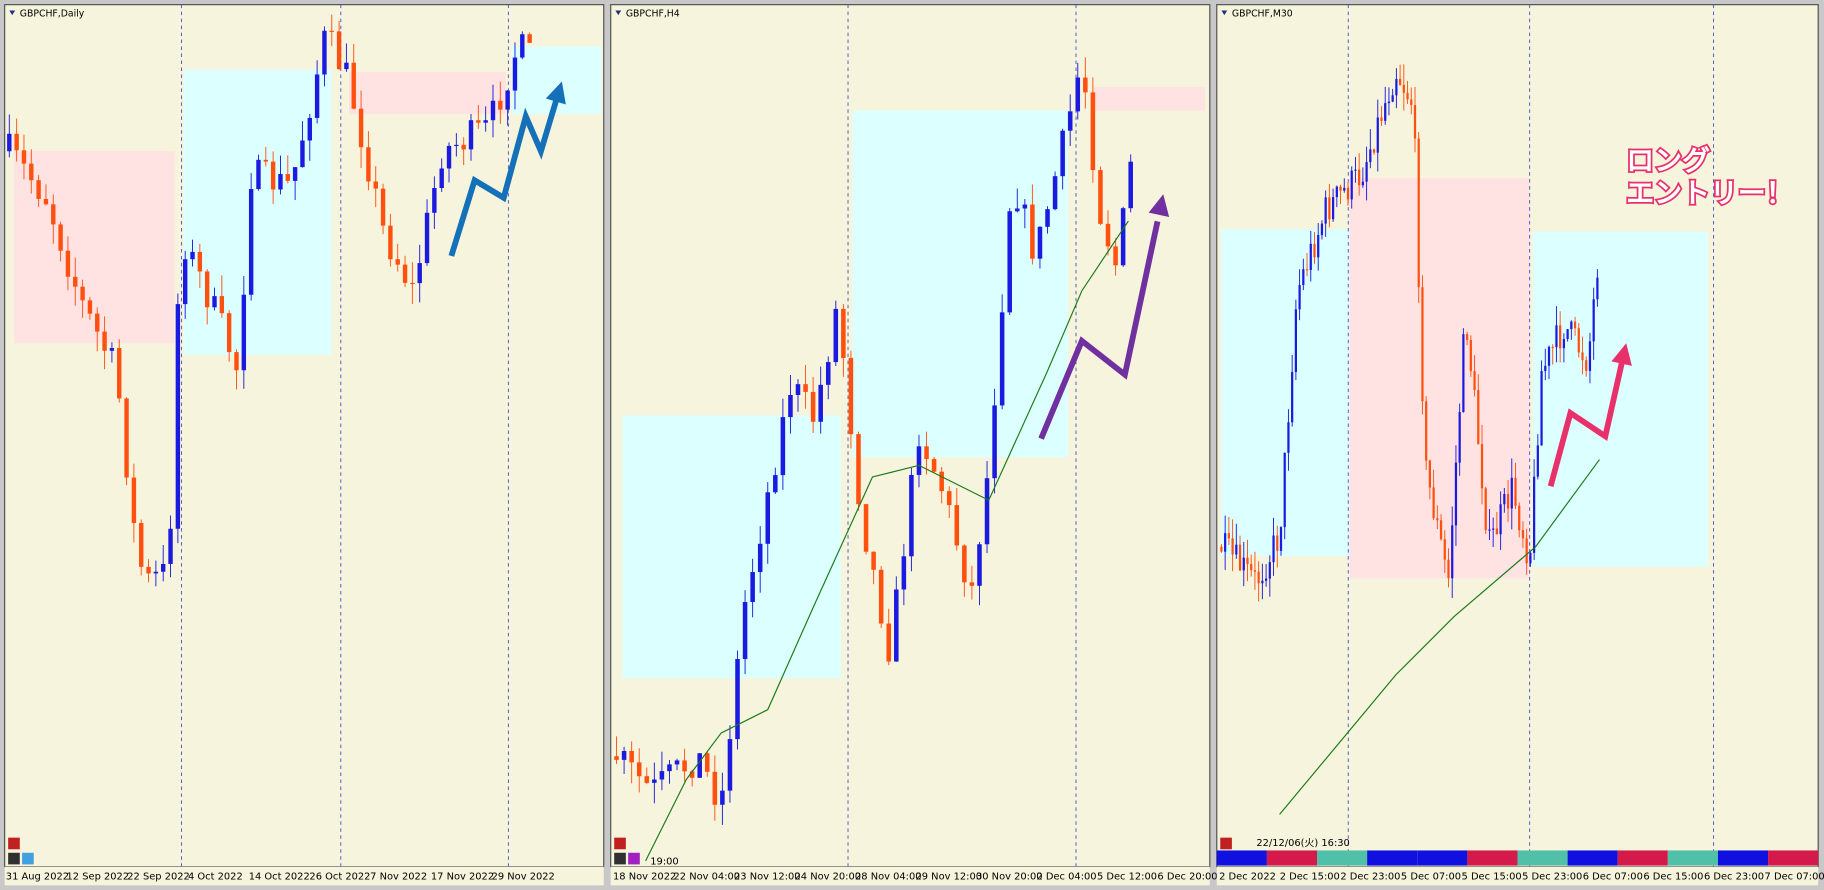 This screenshot has height=890, width=1824. What do you see at coordinates (1492, 877) in the screenshot?
I see `x-tick-label: 5 Dec 15:00` at bounding box center [1492, 877].